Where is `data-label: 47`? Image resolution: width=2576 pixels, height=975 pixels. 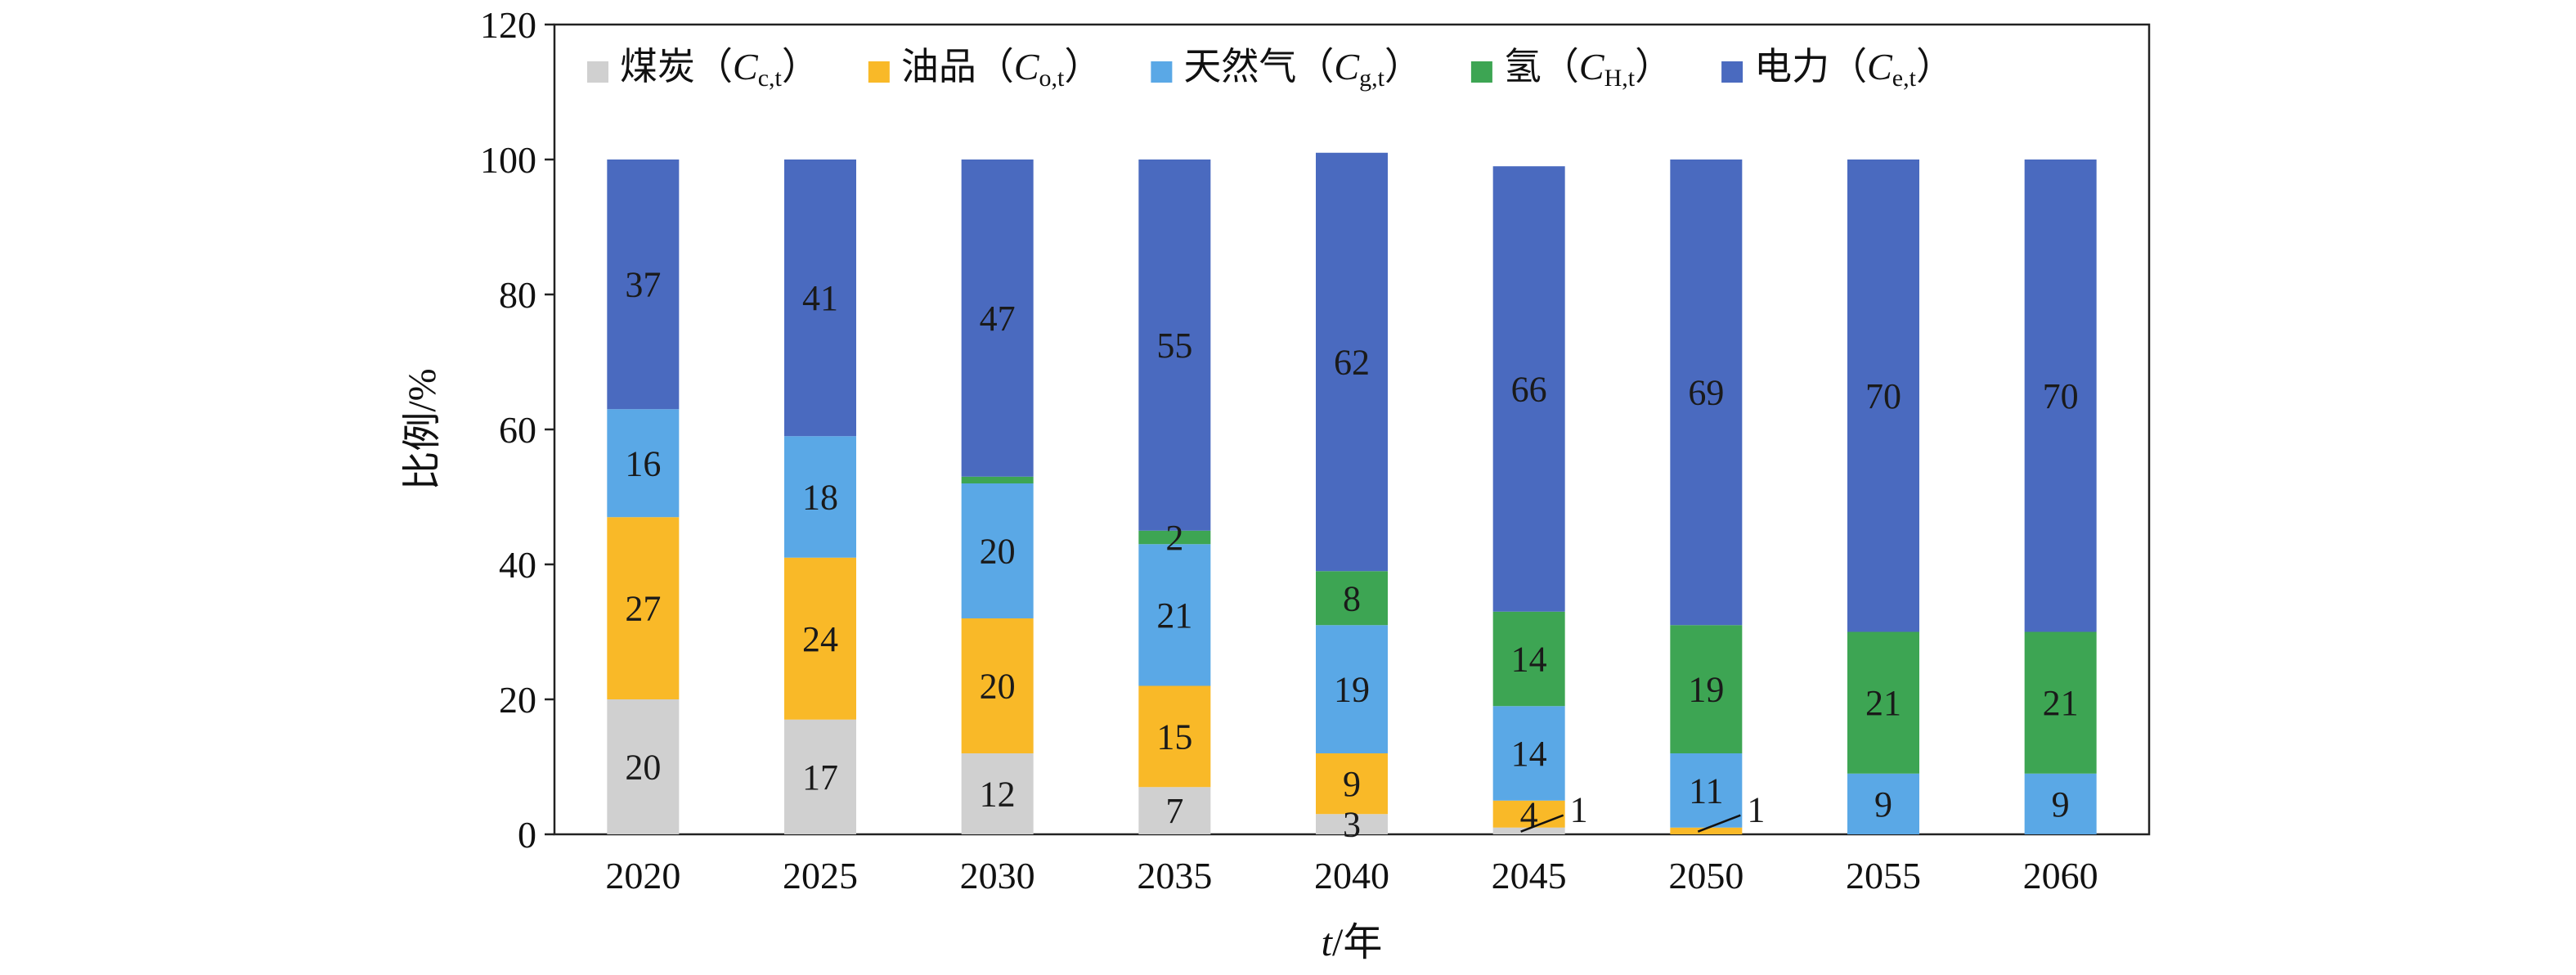
data-label: 47 is located at coordinates (998, 319).